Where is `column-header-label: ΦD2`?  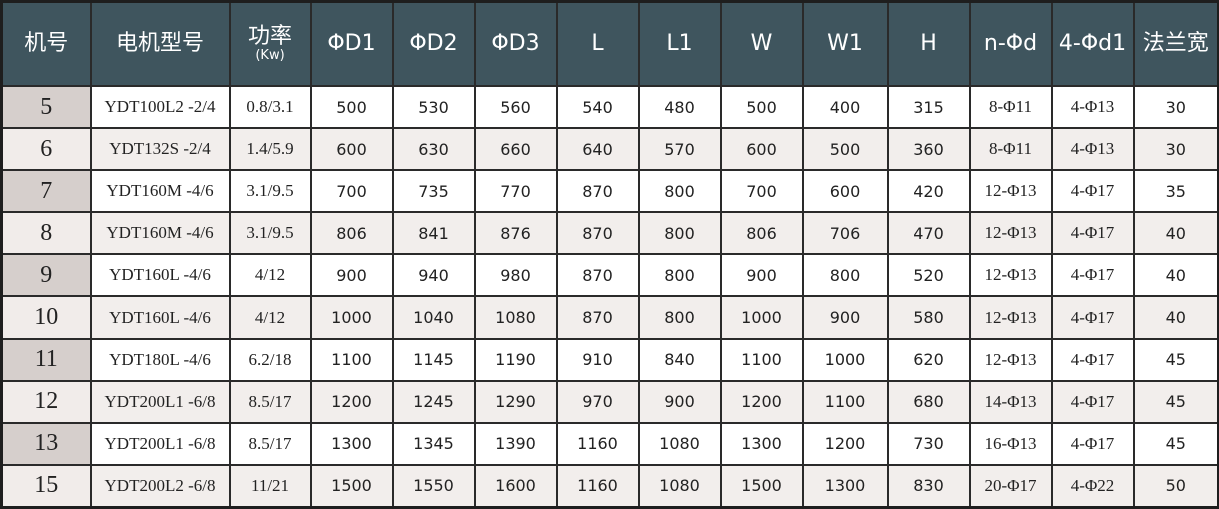
column-header-label: ΦD2 is located at coordinates (433, 43).